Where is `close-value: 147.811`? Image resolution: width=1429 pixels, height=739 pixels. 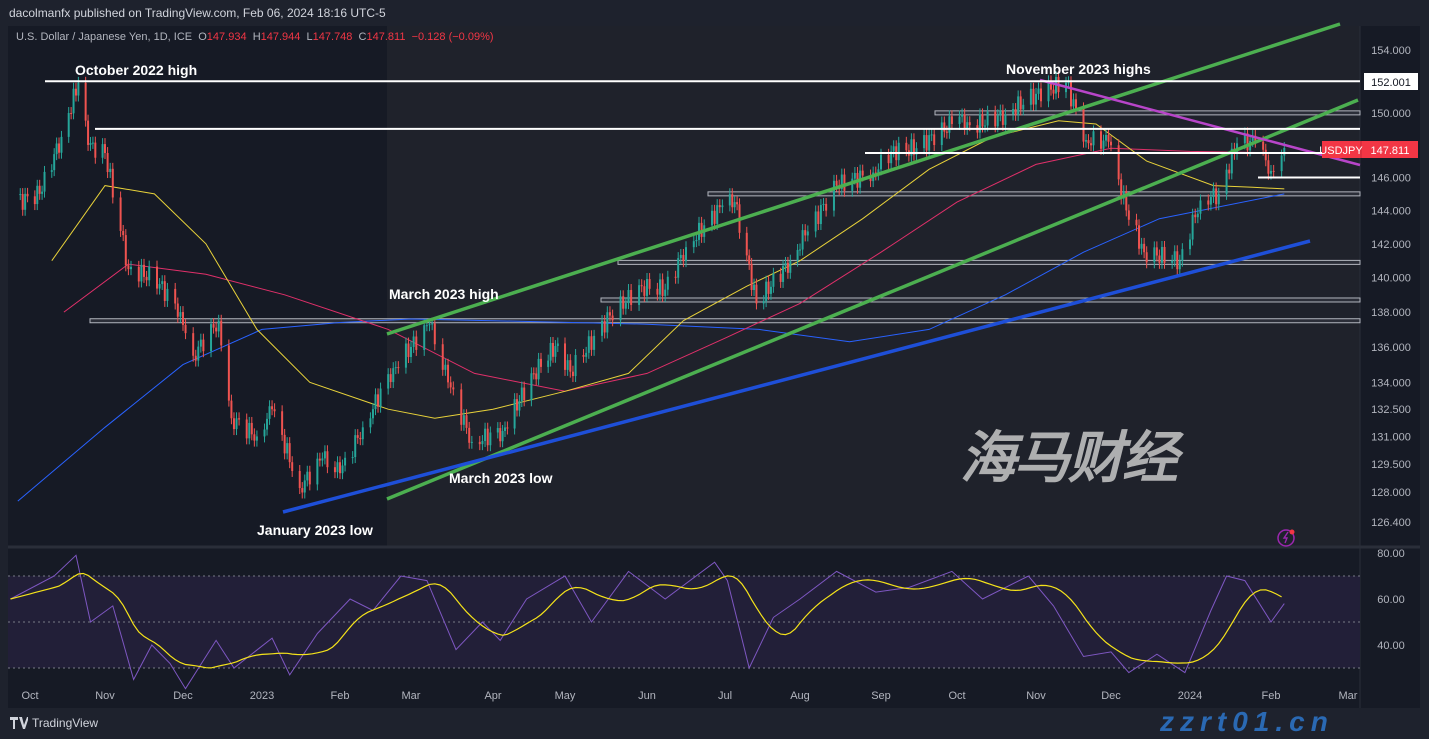 close-value: 147.811 is located at coordinates (386, 37).